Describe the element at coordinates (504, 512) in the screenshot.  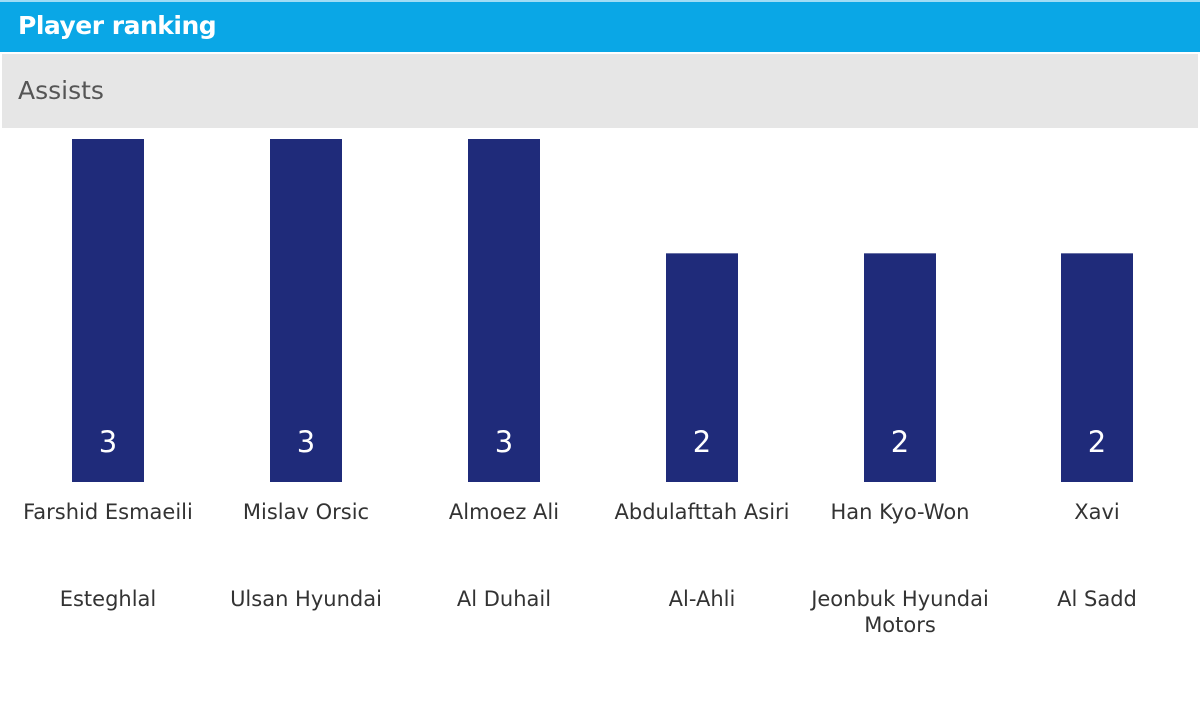
I see `player-name-label: Almoez Ali` at that location.